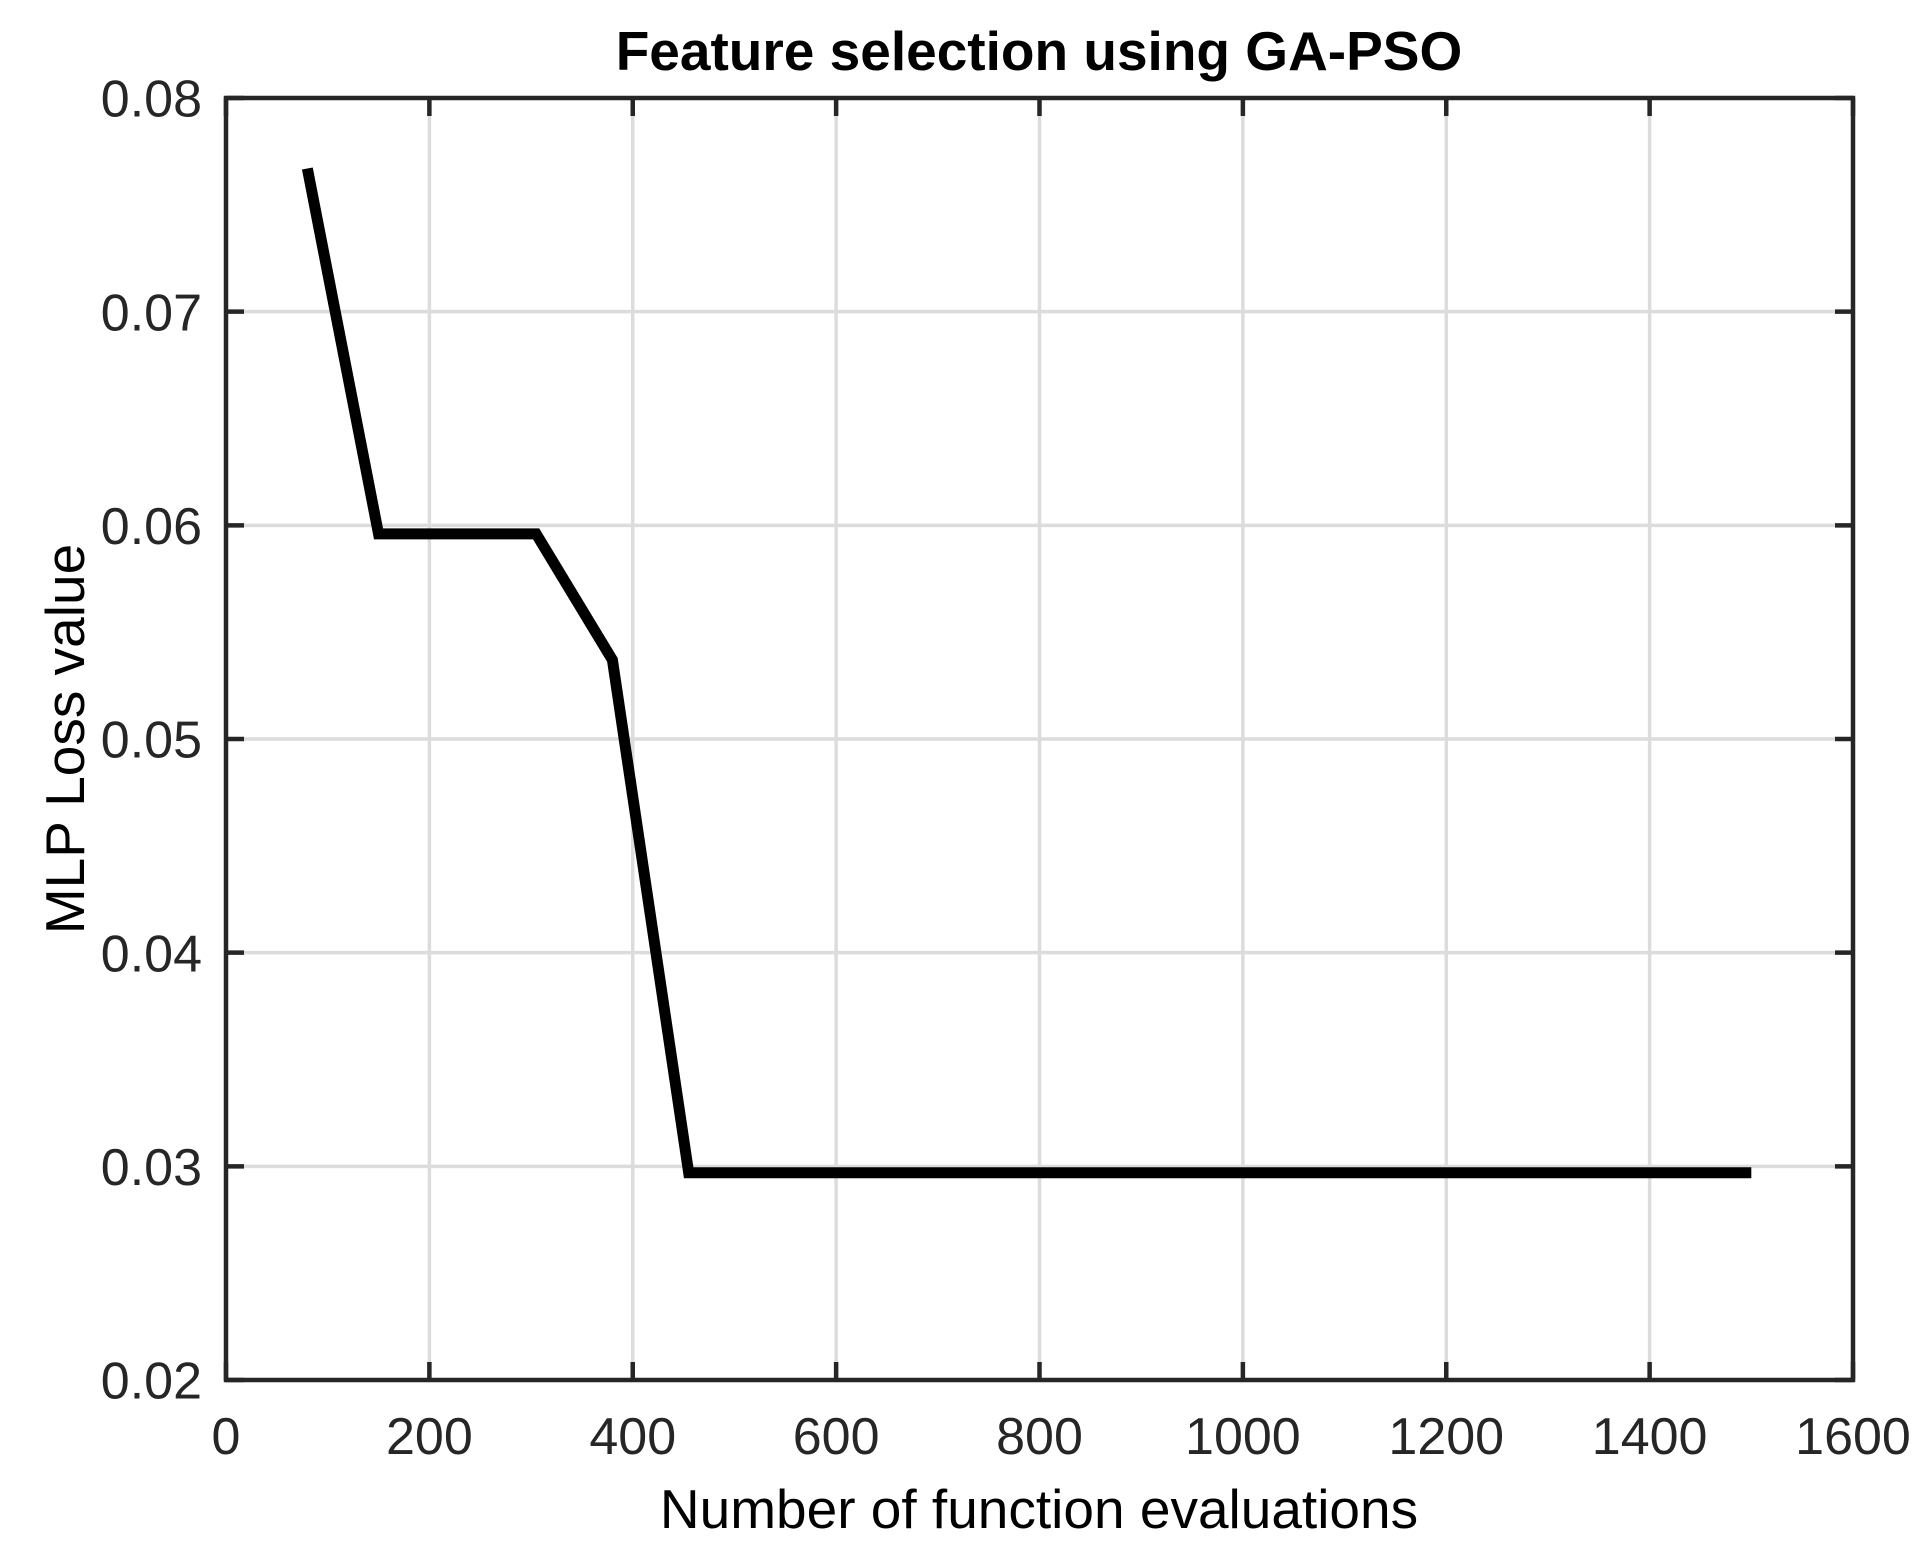 The width and height of the screenshot is (1926, 1562). I want to click on y-tick-label: 0.07, so click(151, 313).